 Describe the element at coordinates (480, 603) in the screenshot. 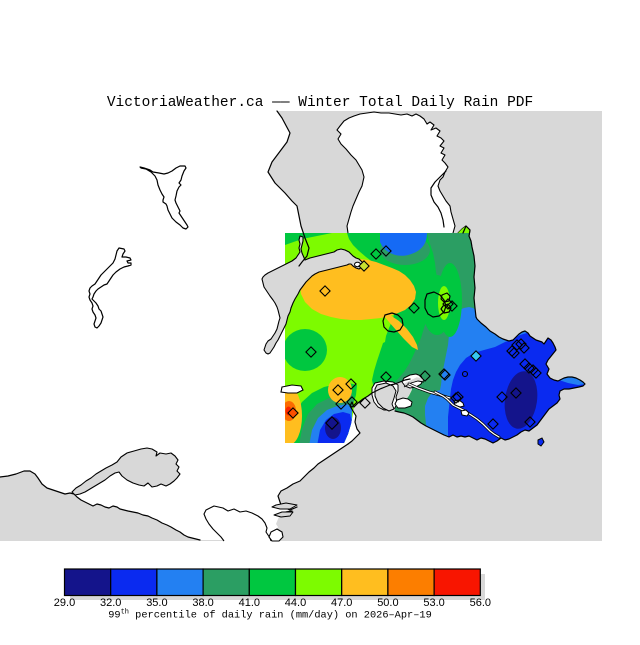

I see `svg-text: 56.0` at that location.